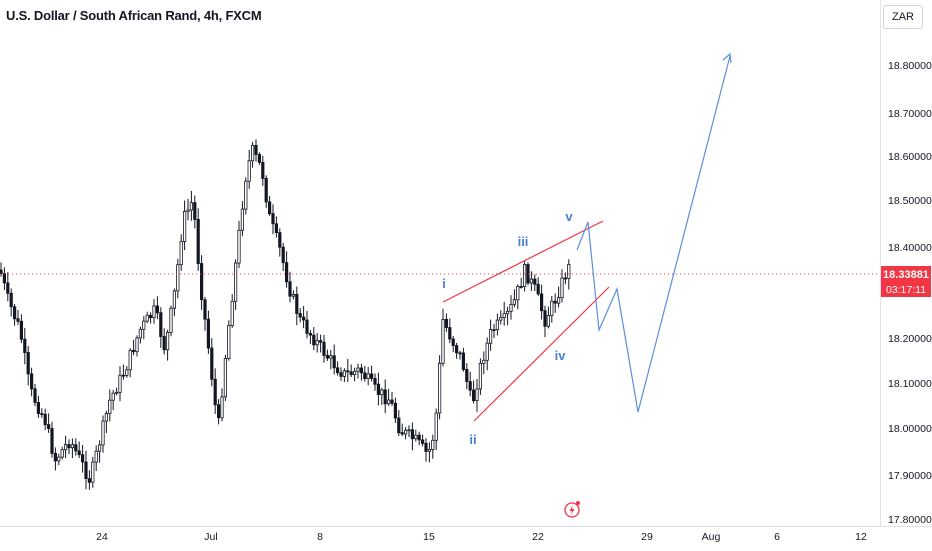  What do you see at coordinates (444, 283) in the screenshot?
I see `wave-label-i: i` at bounding box center [444, 283].